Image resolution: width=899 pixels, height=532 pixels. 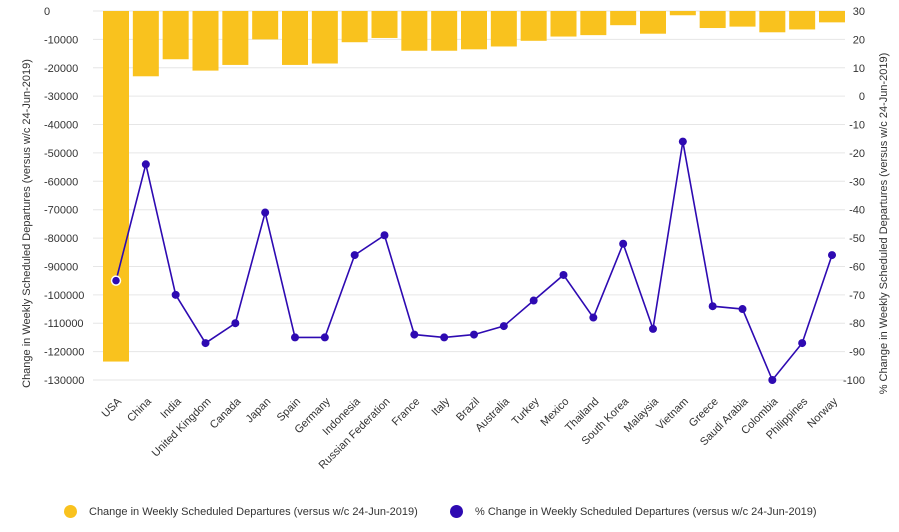 I want to click on point-saudi-arabia, so click(x=742, y=309).